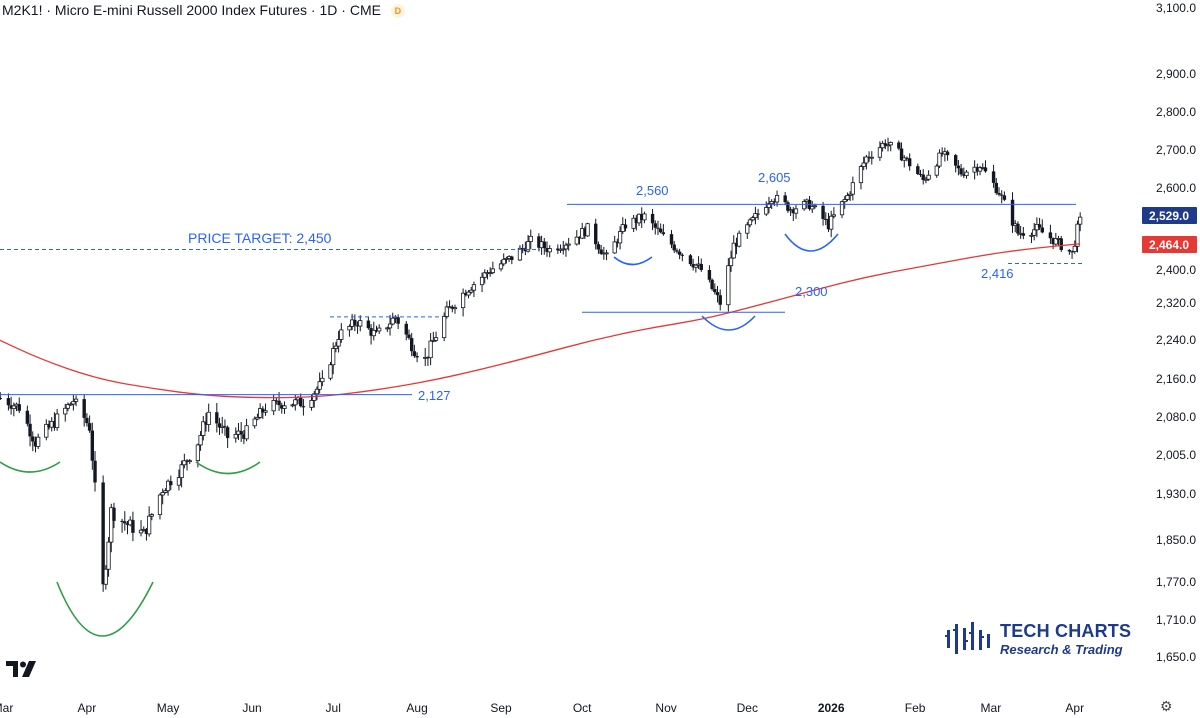 This screenshot has width=1200, height=718. I want to click on y-tick-label: 2,600.0, so click(1176, 188).